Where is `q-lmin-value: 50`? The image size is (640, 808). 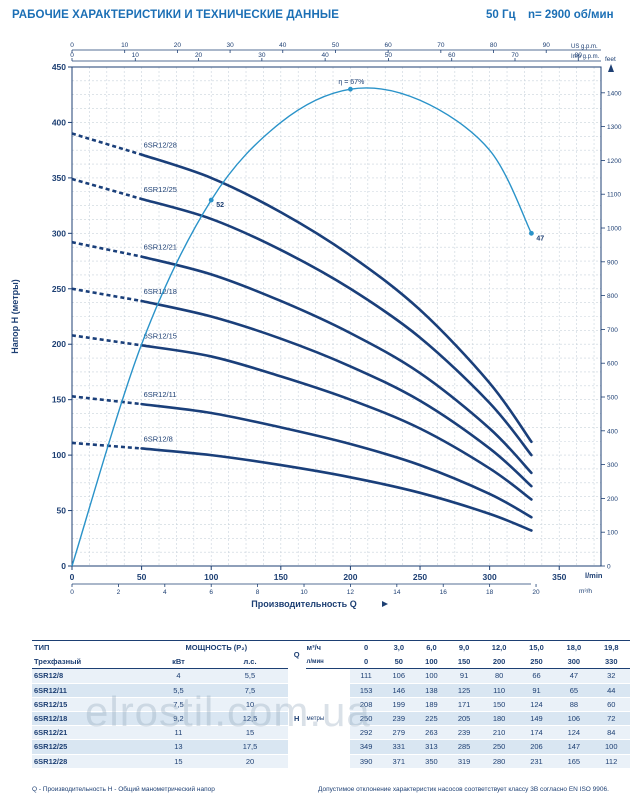 q-lmin-value: 50 is located at coordinates (399, 662).